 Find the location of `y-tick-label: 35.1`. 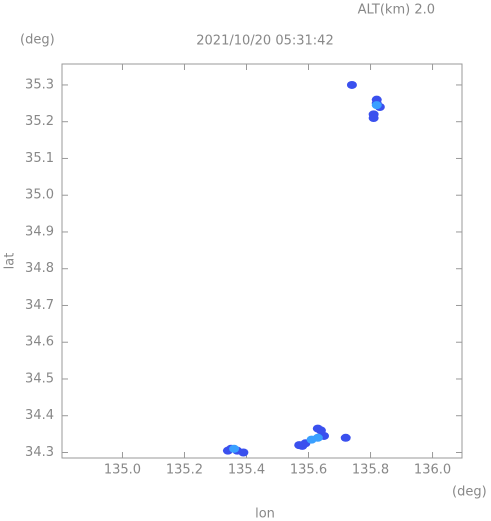

y-tick-label: 35.1 is located at coordinates (39, 158).